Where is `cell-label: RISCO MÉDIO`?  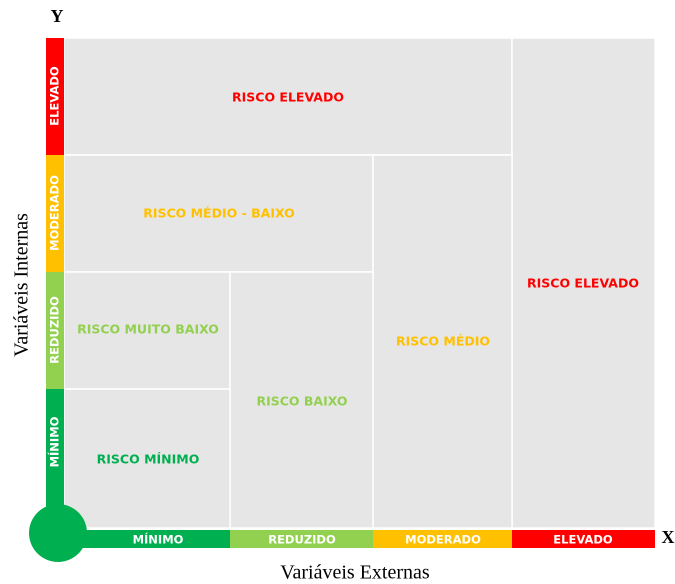 cell-label: RISCO MÉDIO is located at coordinates (443, 341).